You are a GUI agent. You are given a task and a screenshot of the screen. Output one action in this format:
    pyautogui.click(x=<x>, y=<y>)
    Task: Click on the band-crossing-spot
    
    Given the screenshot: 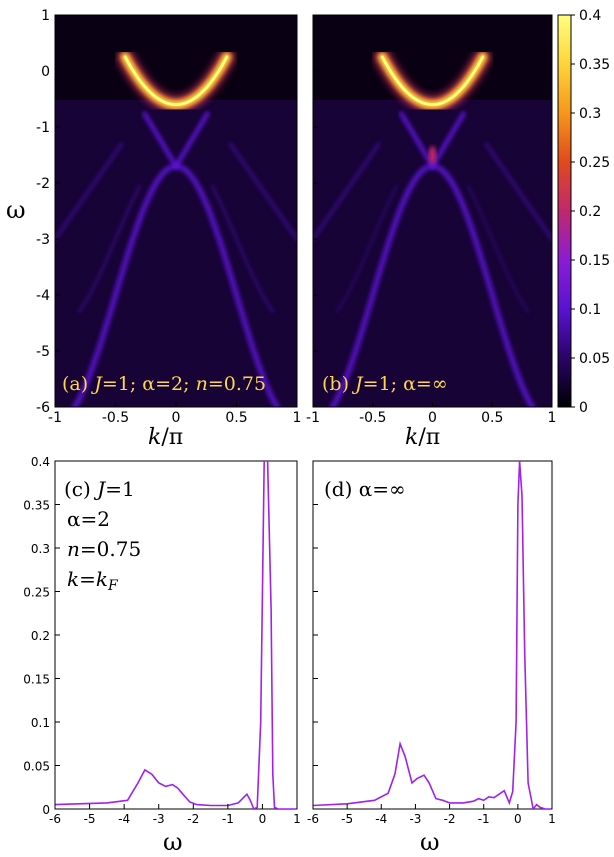 What is the action you would take?
    pyautogui.click(x=432, y=155)
    